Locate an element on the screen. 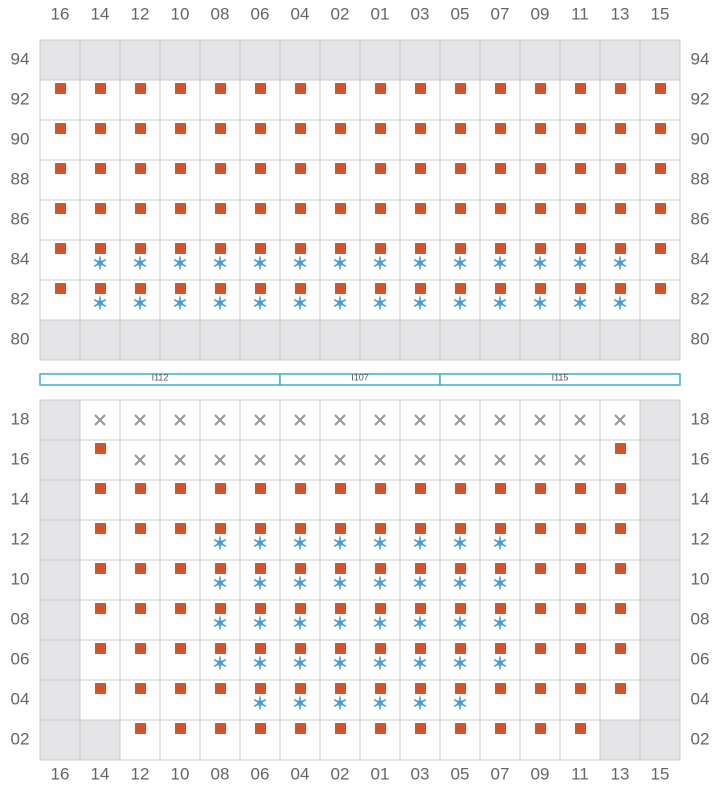  row-label: 02 is located at coordinates (20, 738).